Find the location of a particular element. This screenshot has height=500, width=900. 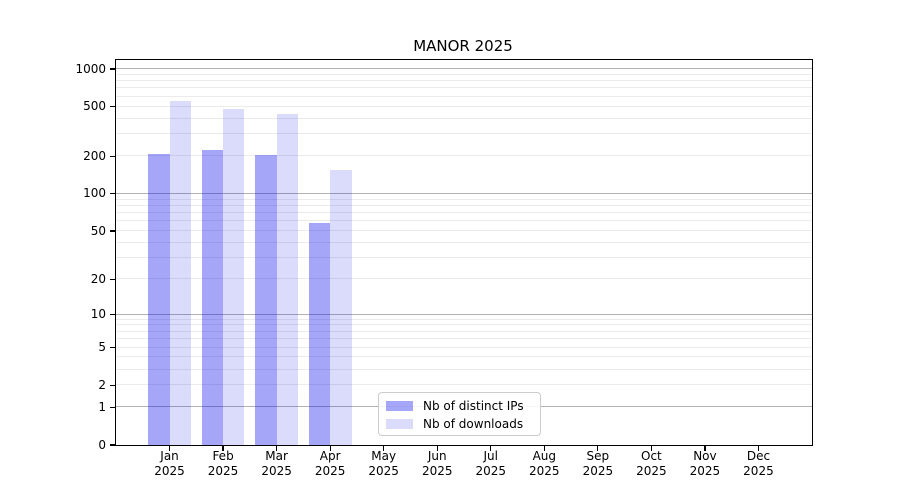

bar-downloads-feb is located at coordinates (234, 276).